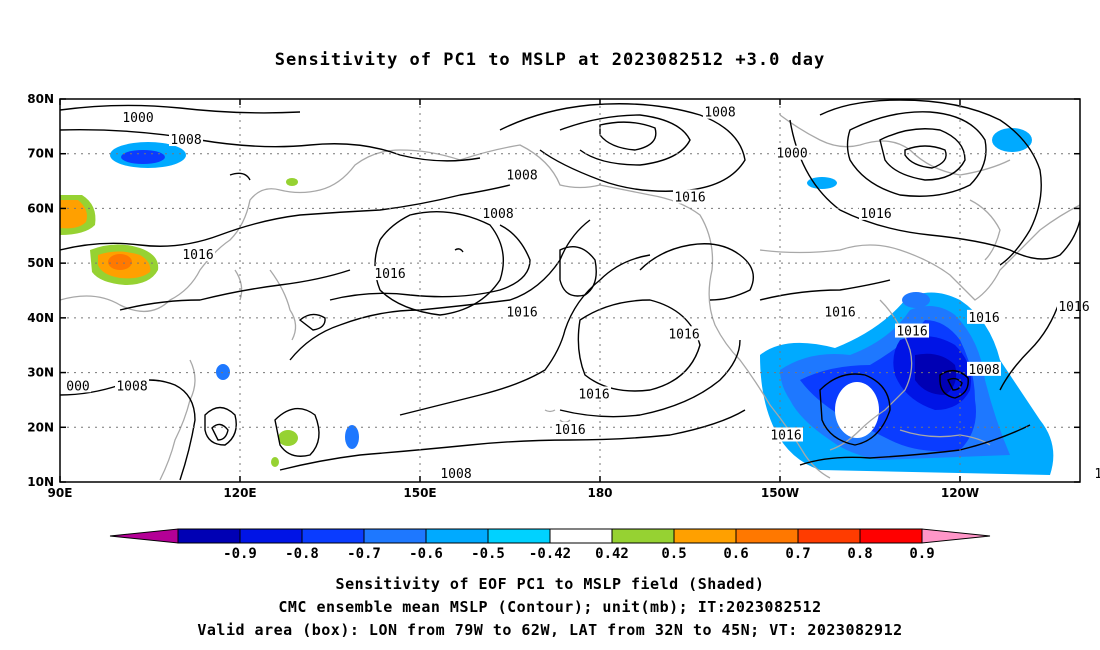 The image size is (1100, 650). Describe the element at coordinates (60, 493) in the screenshot. I see `lon-tick-label: 90E` at that location.